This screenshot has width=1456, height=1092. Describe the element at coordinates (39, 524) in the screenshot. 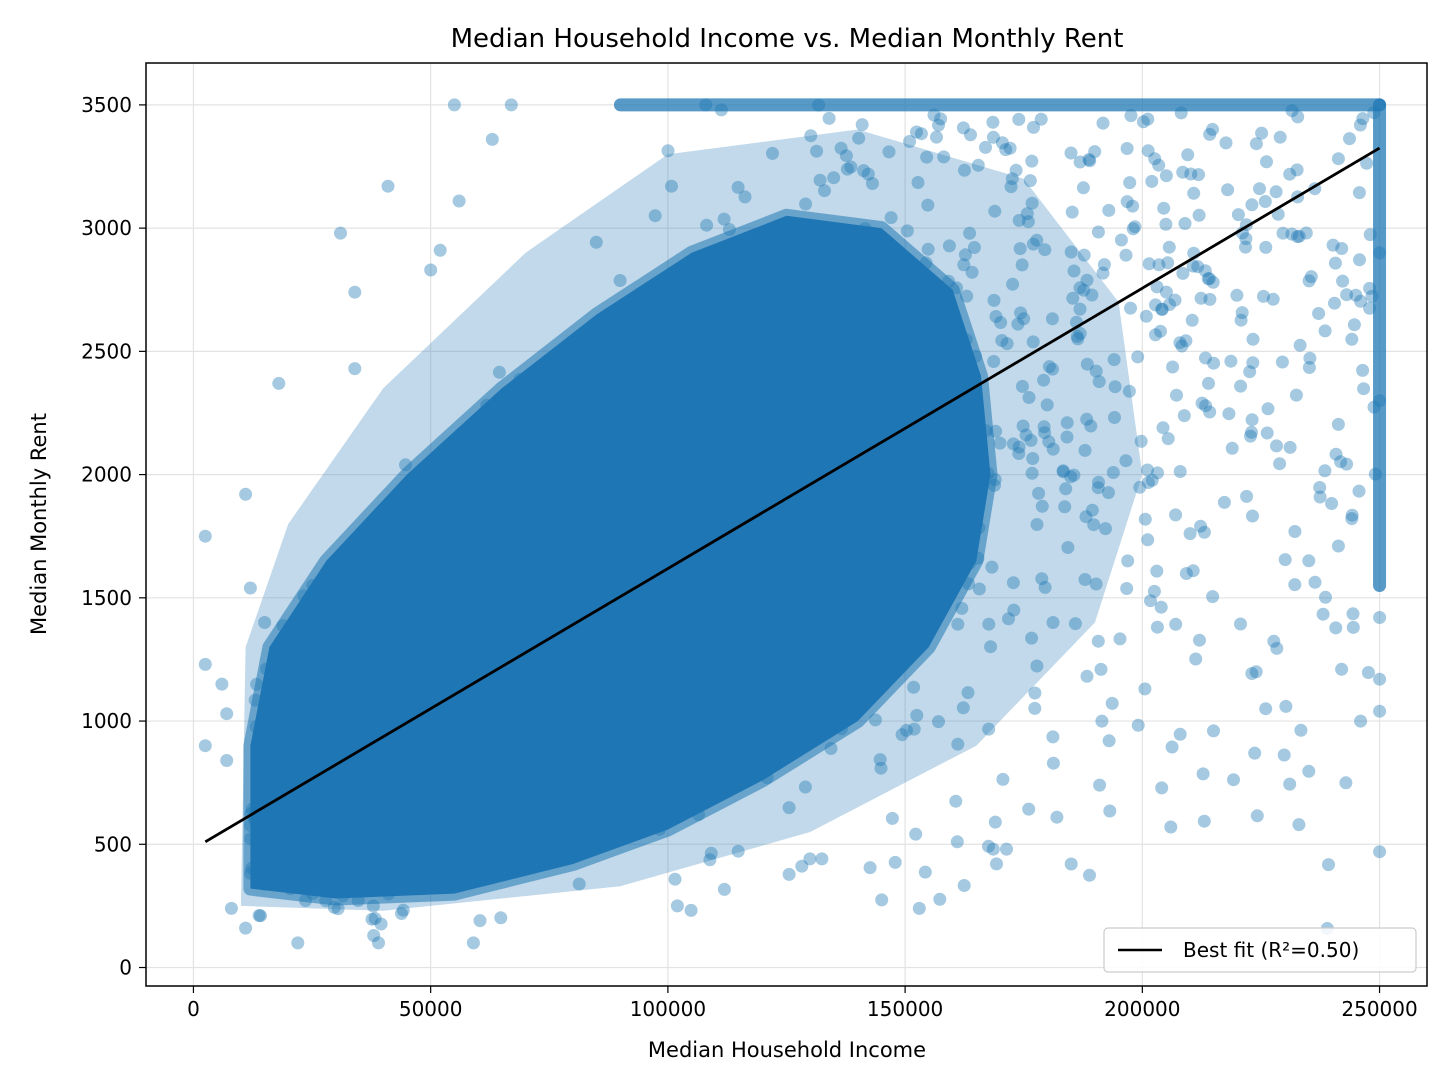

I see `y-axis-label: Median Monthly Rent` at that location.